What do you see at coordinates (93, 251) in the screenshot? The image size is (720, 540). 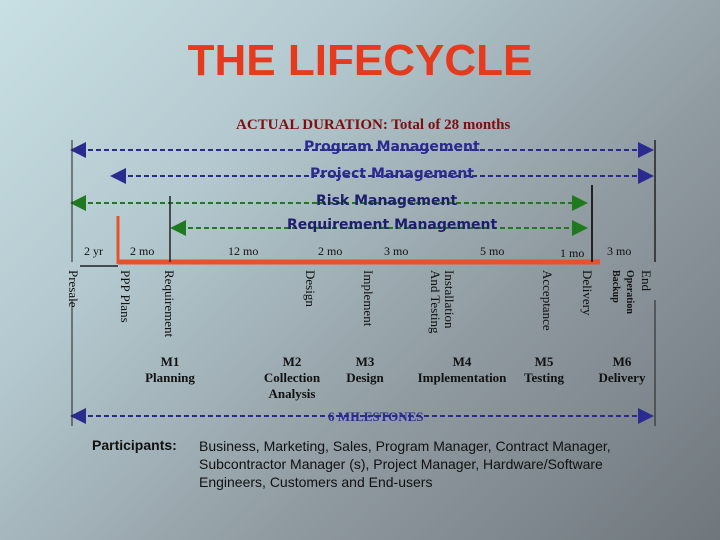 I see `duration-presale: 2 yr` at bounding box center [93, 251].